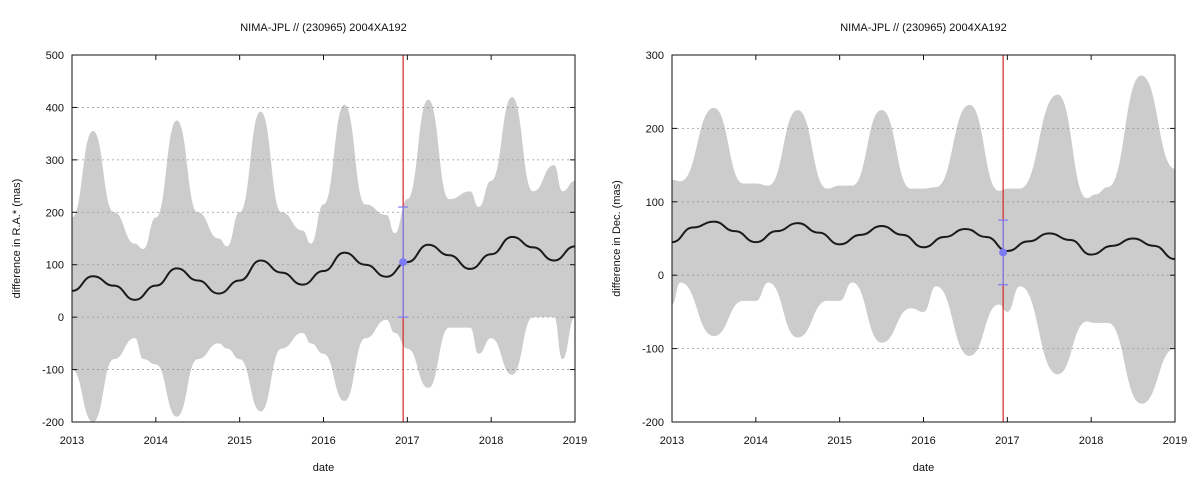 The height and width of the screenshot is (480, 1200). What do you see at coordinates (55, 108) in the screenshot?
I see `y-tick-label: 400` at bounding box center [55, 108].